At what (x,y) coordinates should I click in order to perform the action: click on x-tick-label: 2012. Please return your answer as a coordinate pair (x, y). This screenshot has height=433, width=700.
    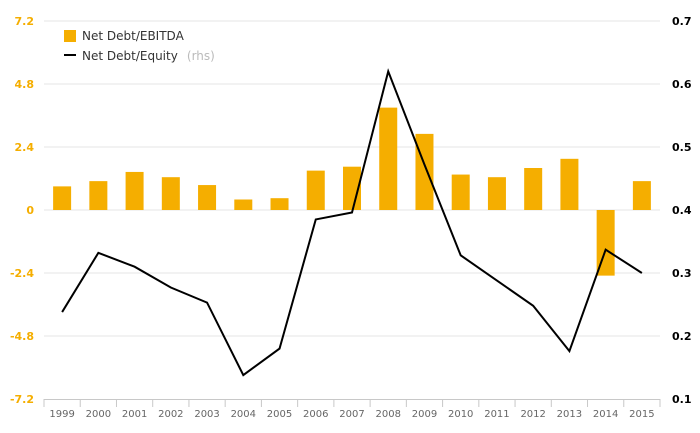
    Looking at the image, I should click on (532, 414).